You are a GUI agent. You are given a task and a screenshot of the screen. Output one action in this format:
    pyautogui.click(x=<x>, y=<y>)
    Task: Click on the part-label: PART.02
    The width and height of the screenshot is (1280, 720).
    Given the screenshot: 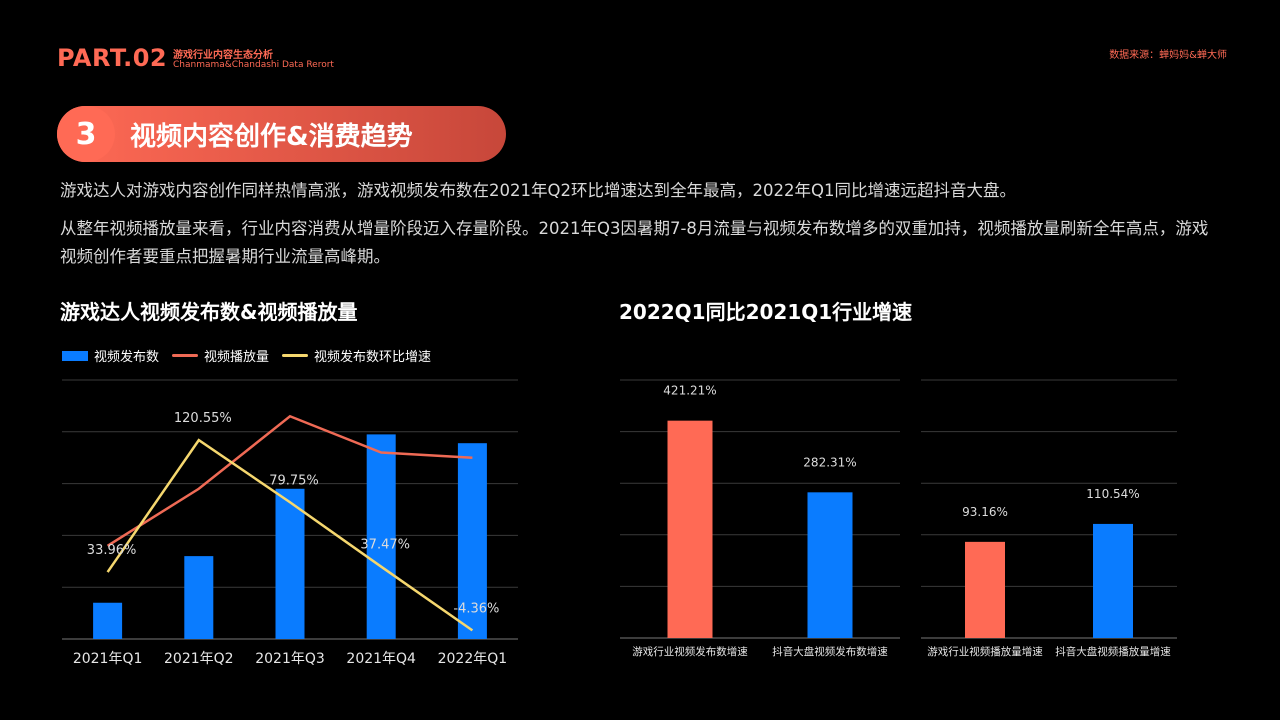 What is the action you would take?
    pyautogui.click(x=112, y=58)
    